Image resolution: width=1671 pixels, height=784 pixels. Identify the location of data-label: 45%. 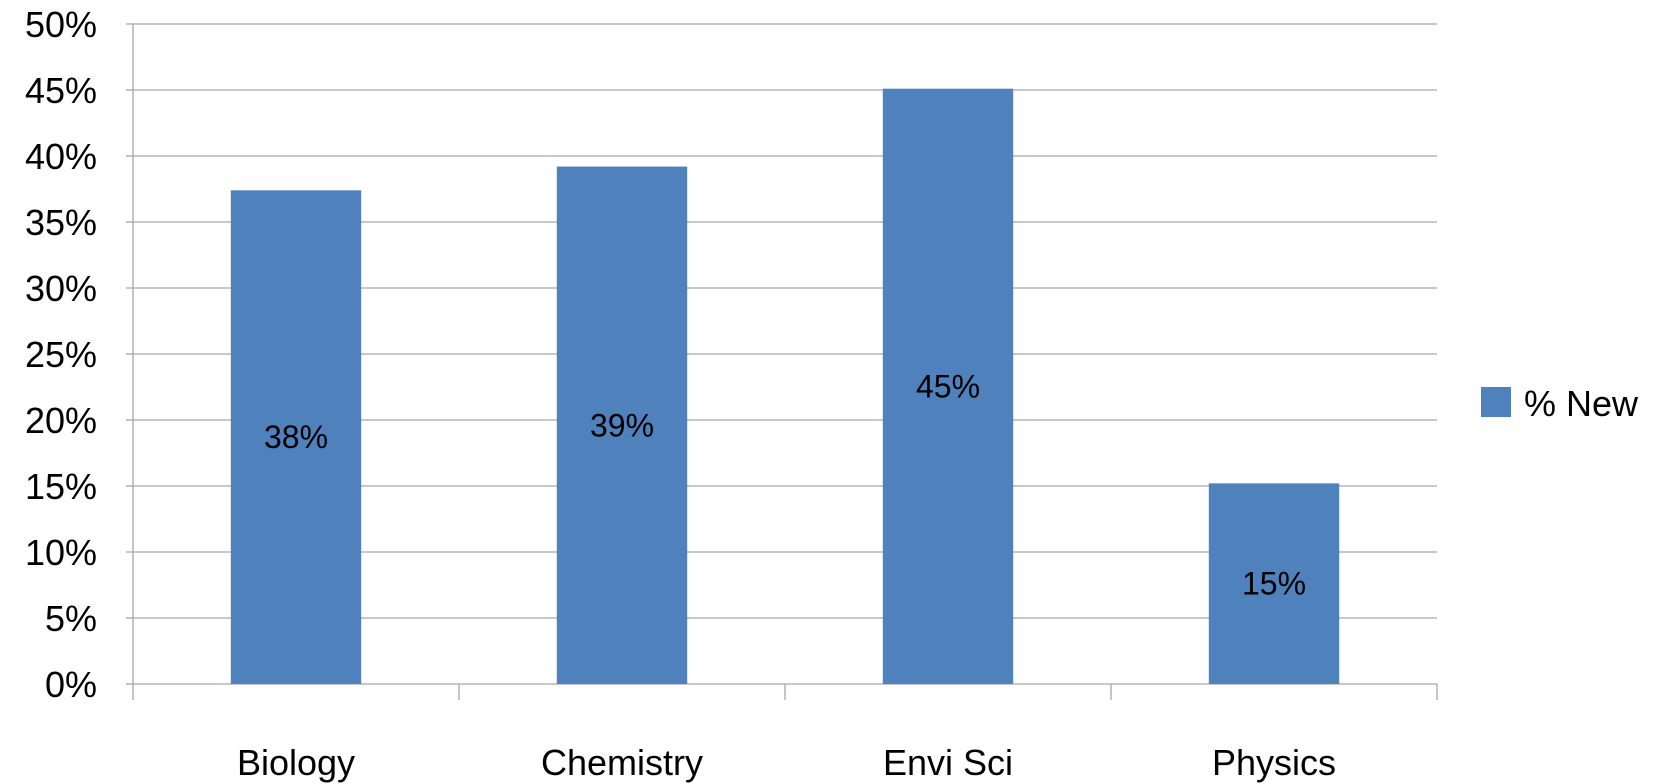
(948, 386).